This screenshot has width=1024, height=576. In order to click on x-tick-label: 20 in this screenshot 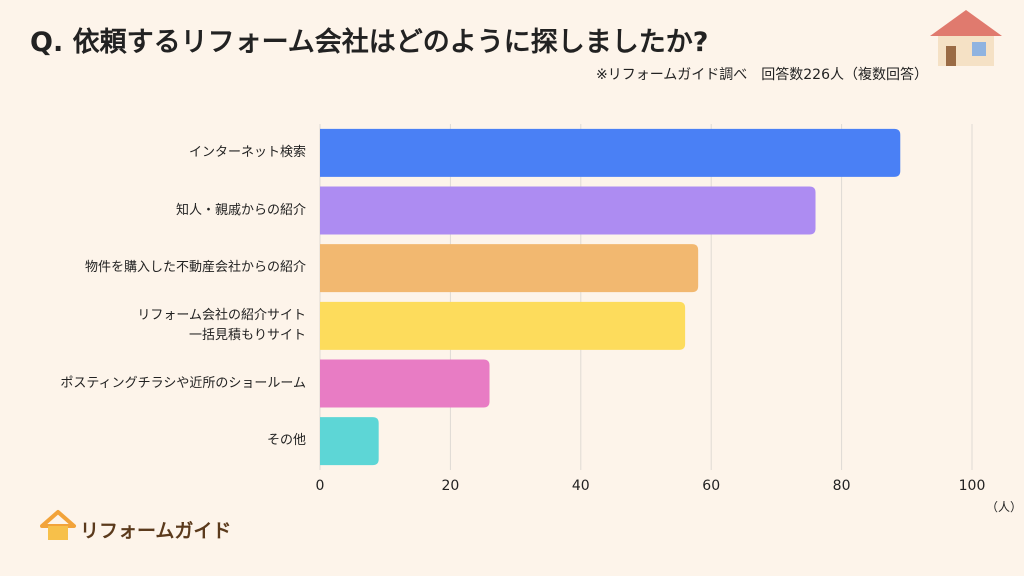, I will do `click(450, 486)`.